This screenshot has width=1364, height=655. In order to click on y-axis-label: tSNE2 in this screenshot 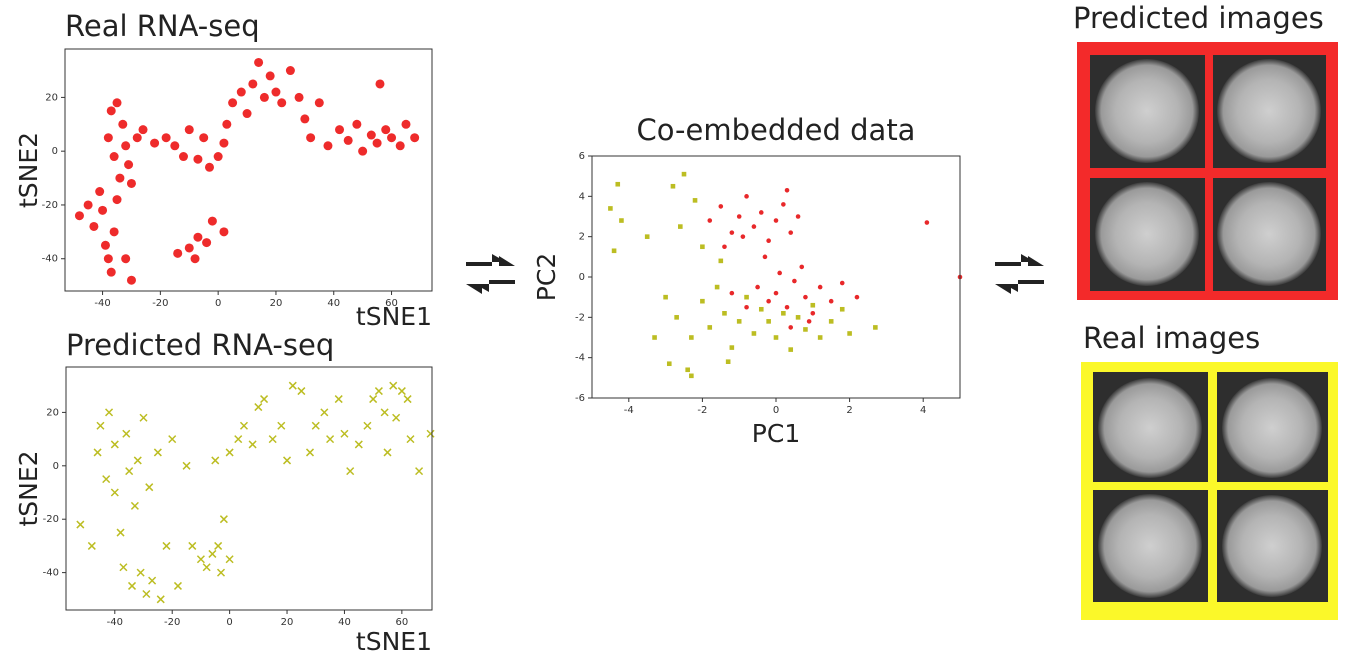, I will do `click(28, 170)`.